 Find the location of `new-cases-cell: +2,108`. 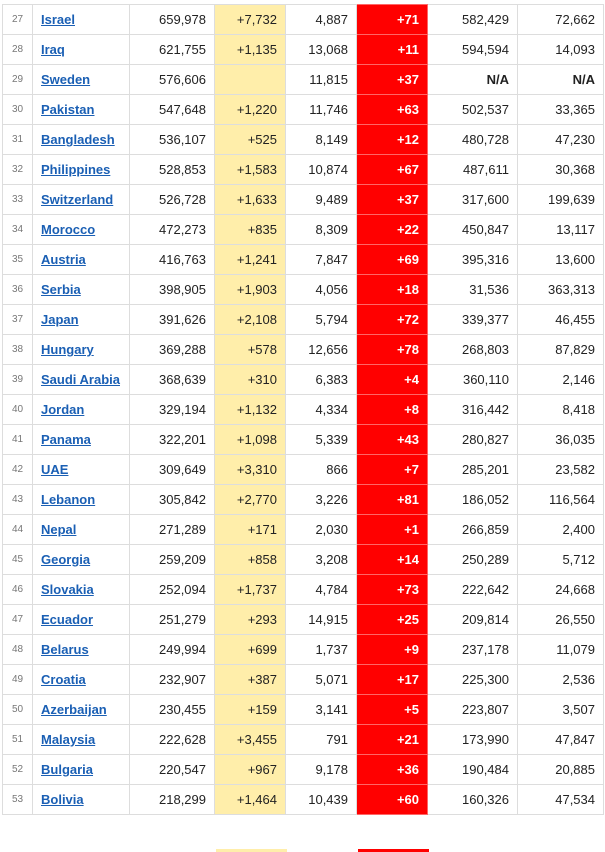

new-cases-cell: +2,108 is located at coordinates (250, 319).